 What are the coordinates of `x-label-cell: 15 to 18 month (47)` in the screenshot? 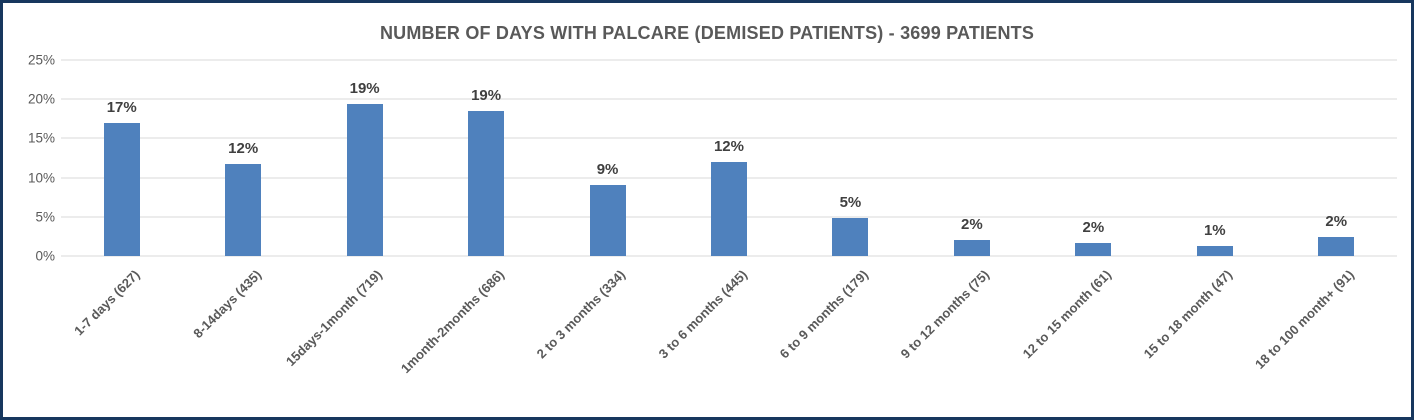 It's located at (1208, 337).